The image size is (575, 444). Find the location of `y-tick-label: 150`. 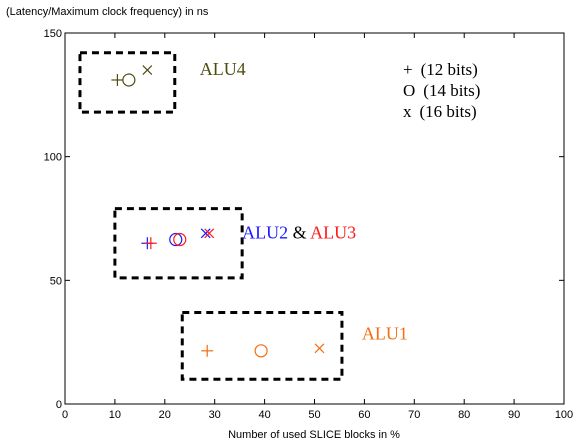

y-tick-label: 150 is located at coordinates (53, 34).